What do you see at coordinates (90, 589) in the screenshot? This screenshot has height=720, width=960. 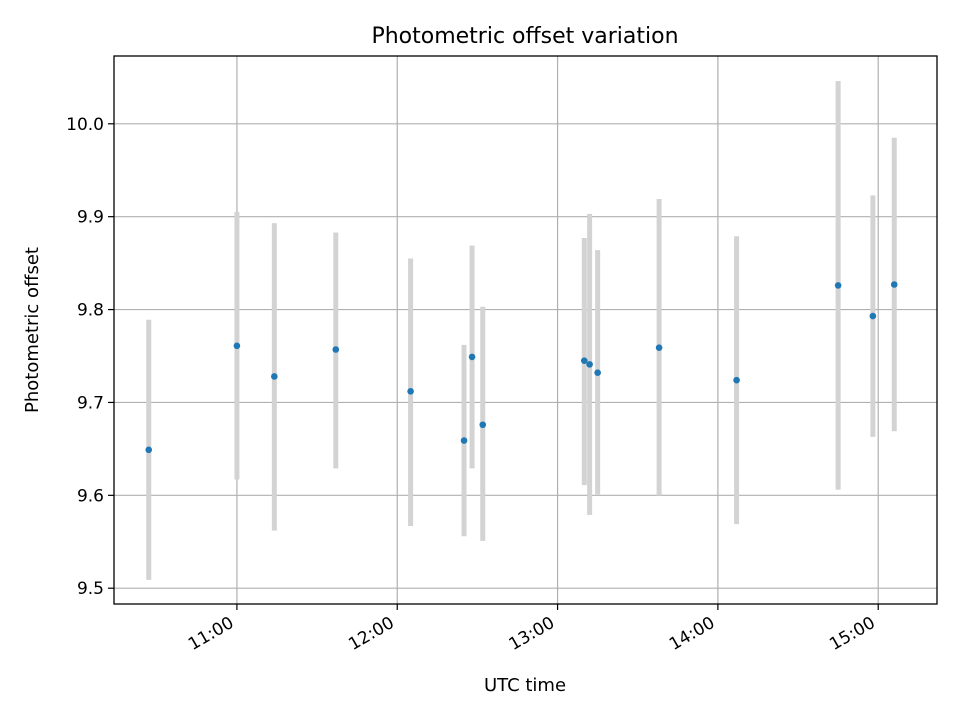 I see `y-tick-label: 9.5` at bounding box center [90, 589].